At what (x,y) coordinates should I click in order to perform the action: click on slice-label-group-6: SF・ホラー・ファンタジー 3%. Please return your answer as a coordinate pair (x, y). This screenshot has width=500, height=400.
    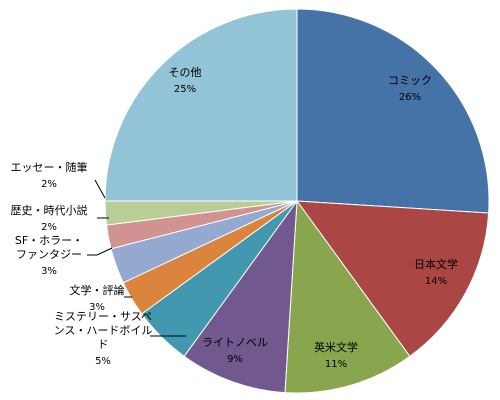
    Looking at the image, I should click on (49, 255).